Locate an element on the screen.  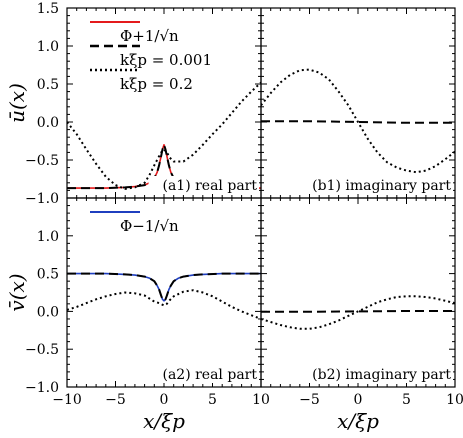
panel-label-a1: (a1) real part is located at coordinates (209, 186).